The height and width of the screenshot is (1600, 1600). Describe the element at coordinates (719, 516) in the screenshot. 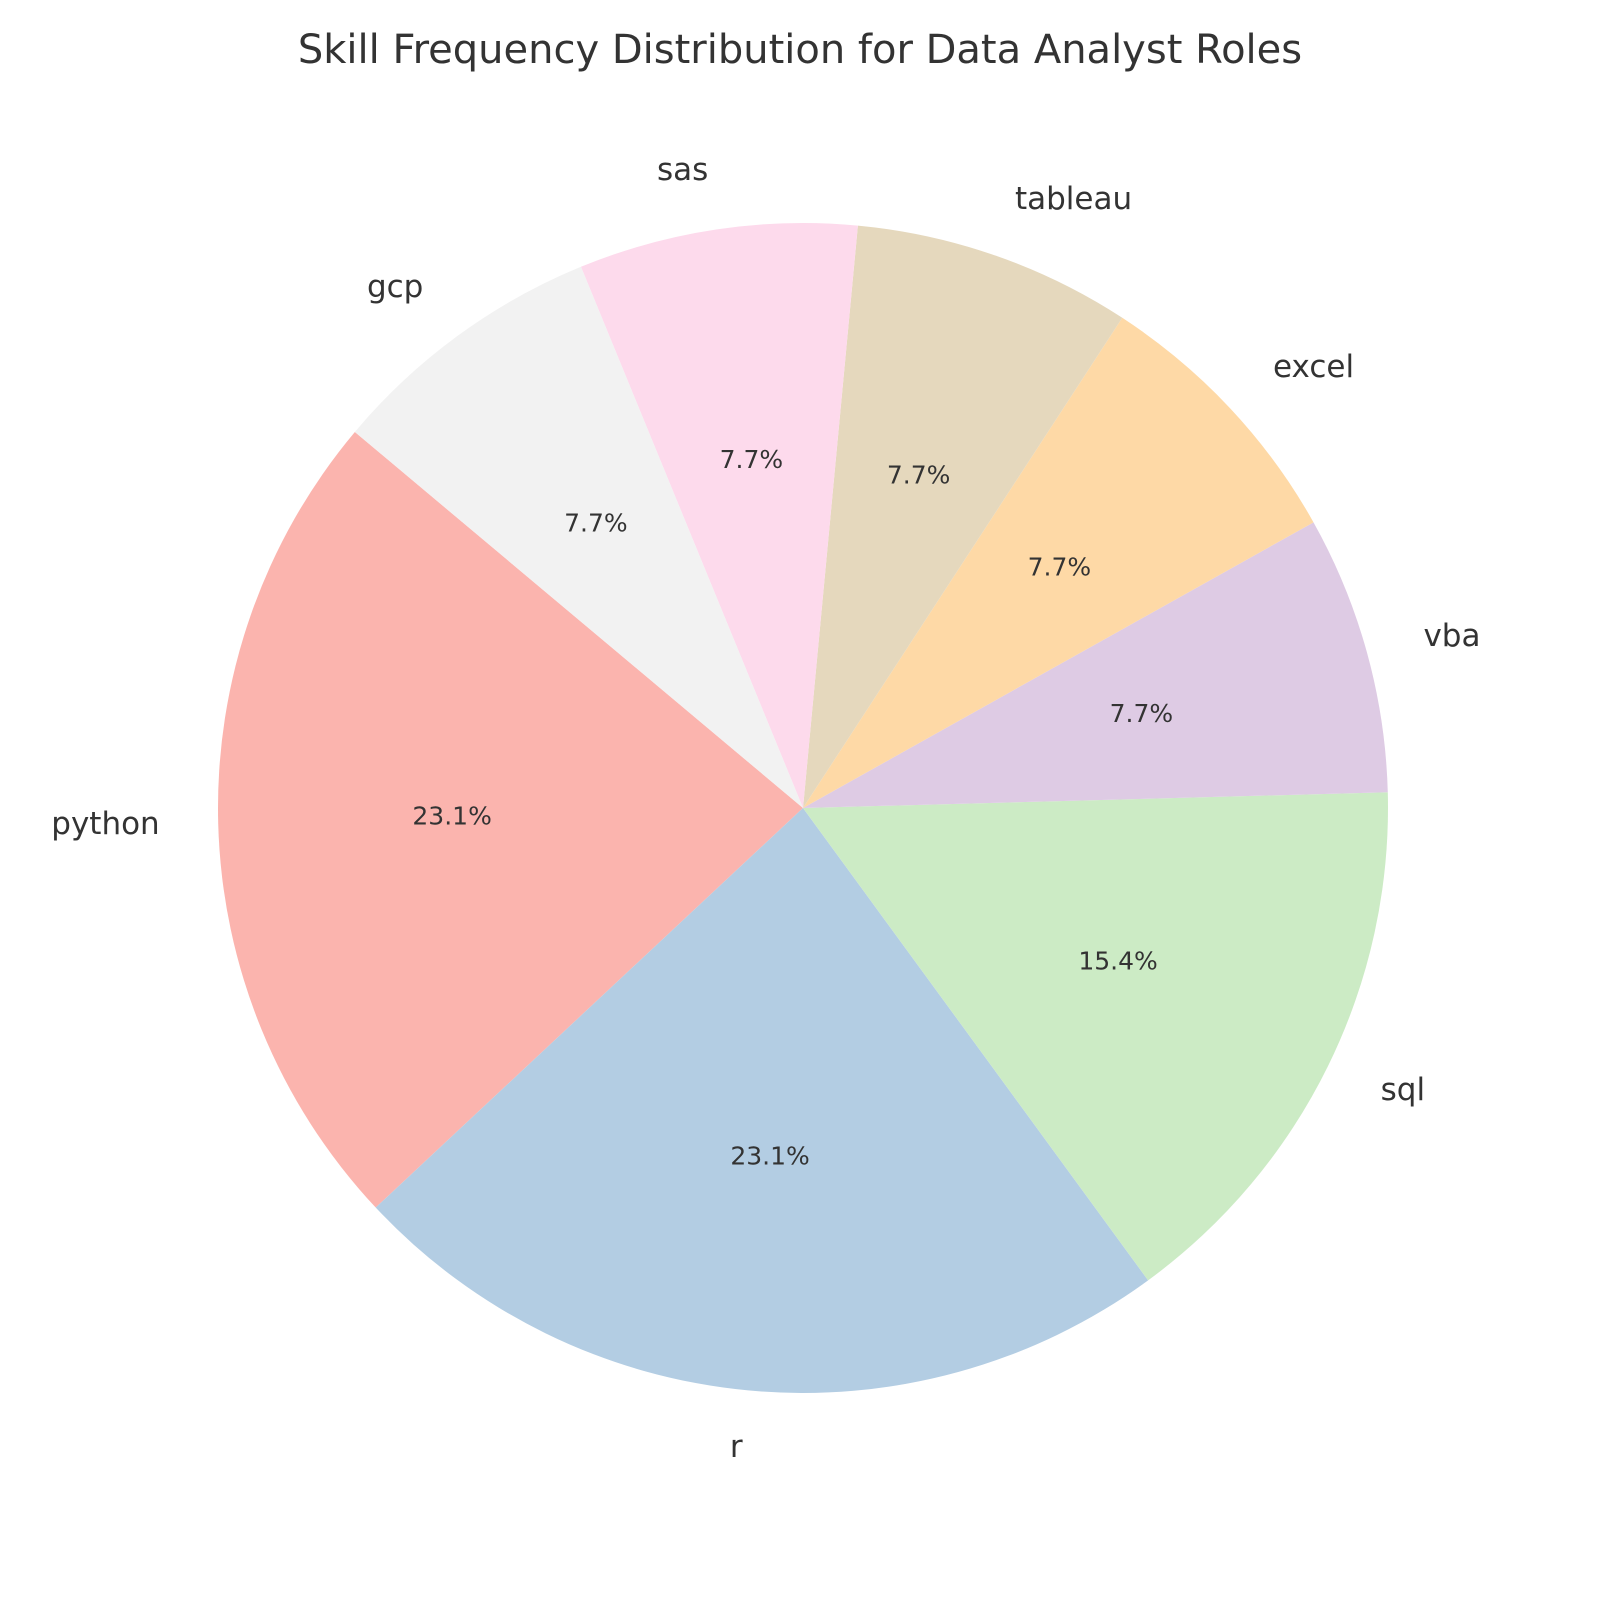

I see `pie-slice-sas` at that location.